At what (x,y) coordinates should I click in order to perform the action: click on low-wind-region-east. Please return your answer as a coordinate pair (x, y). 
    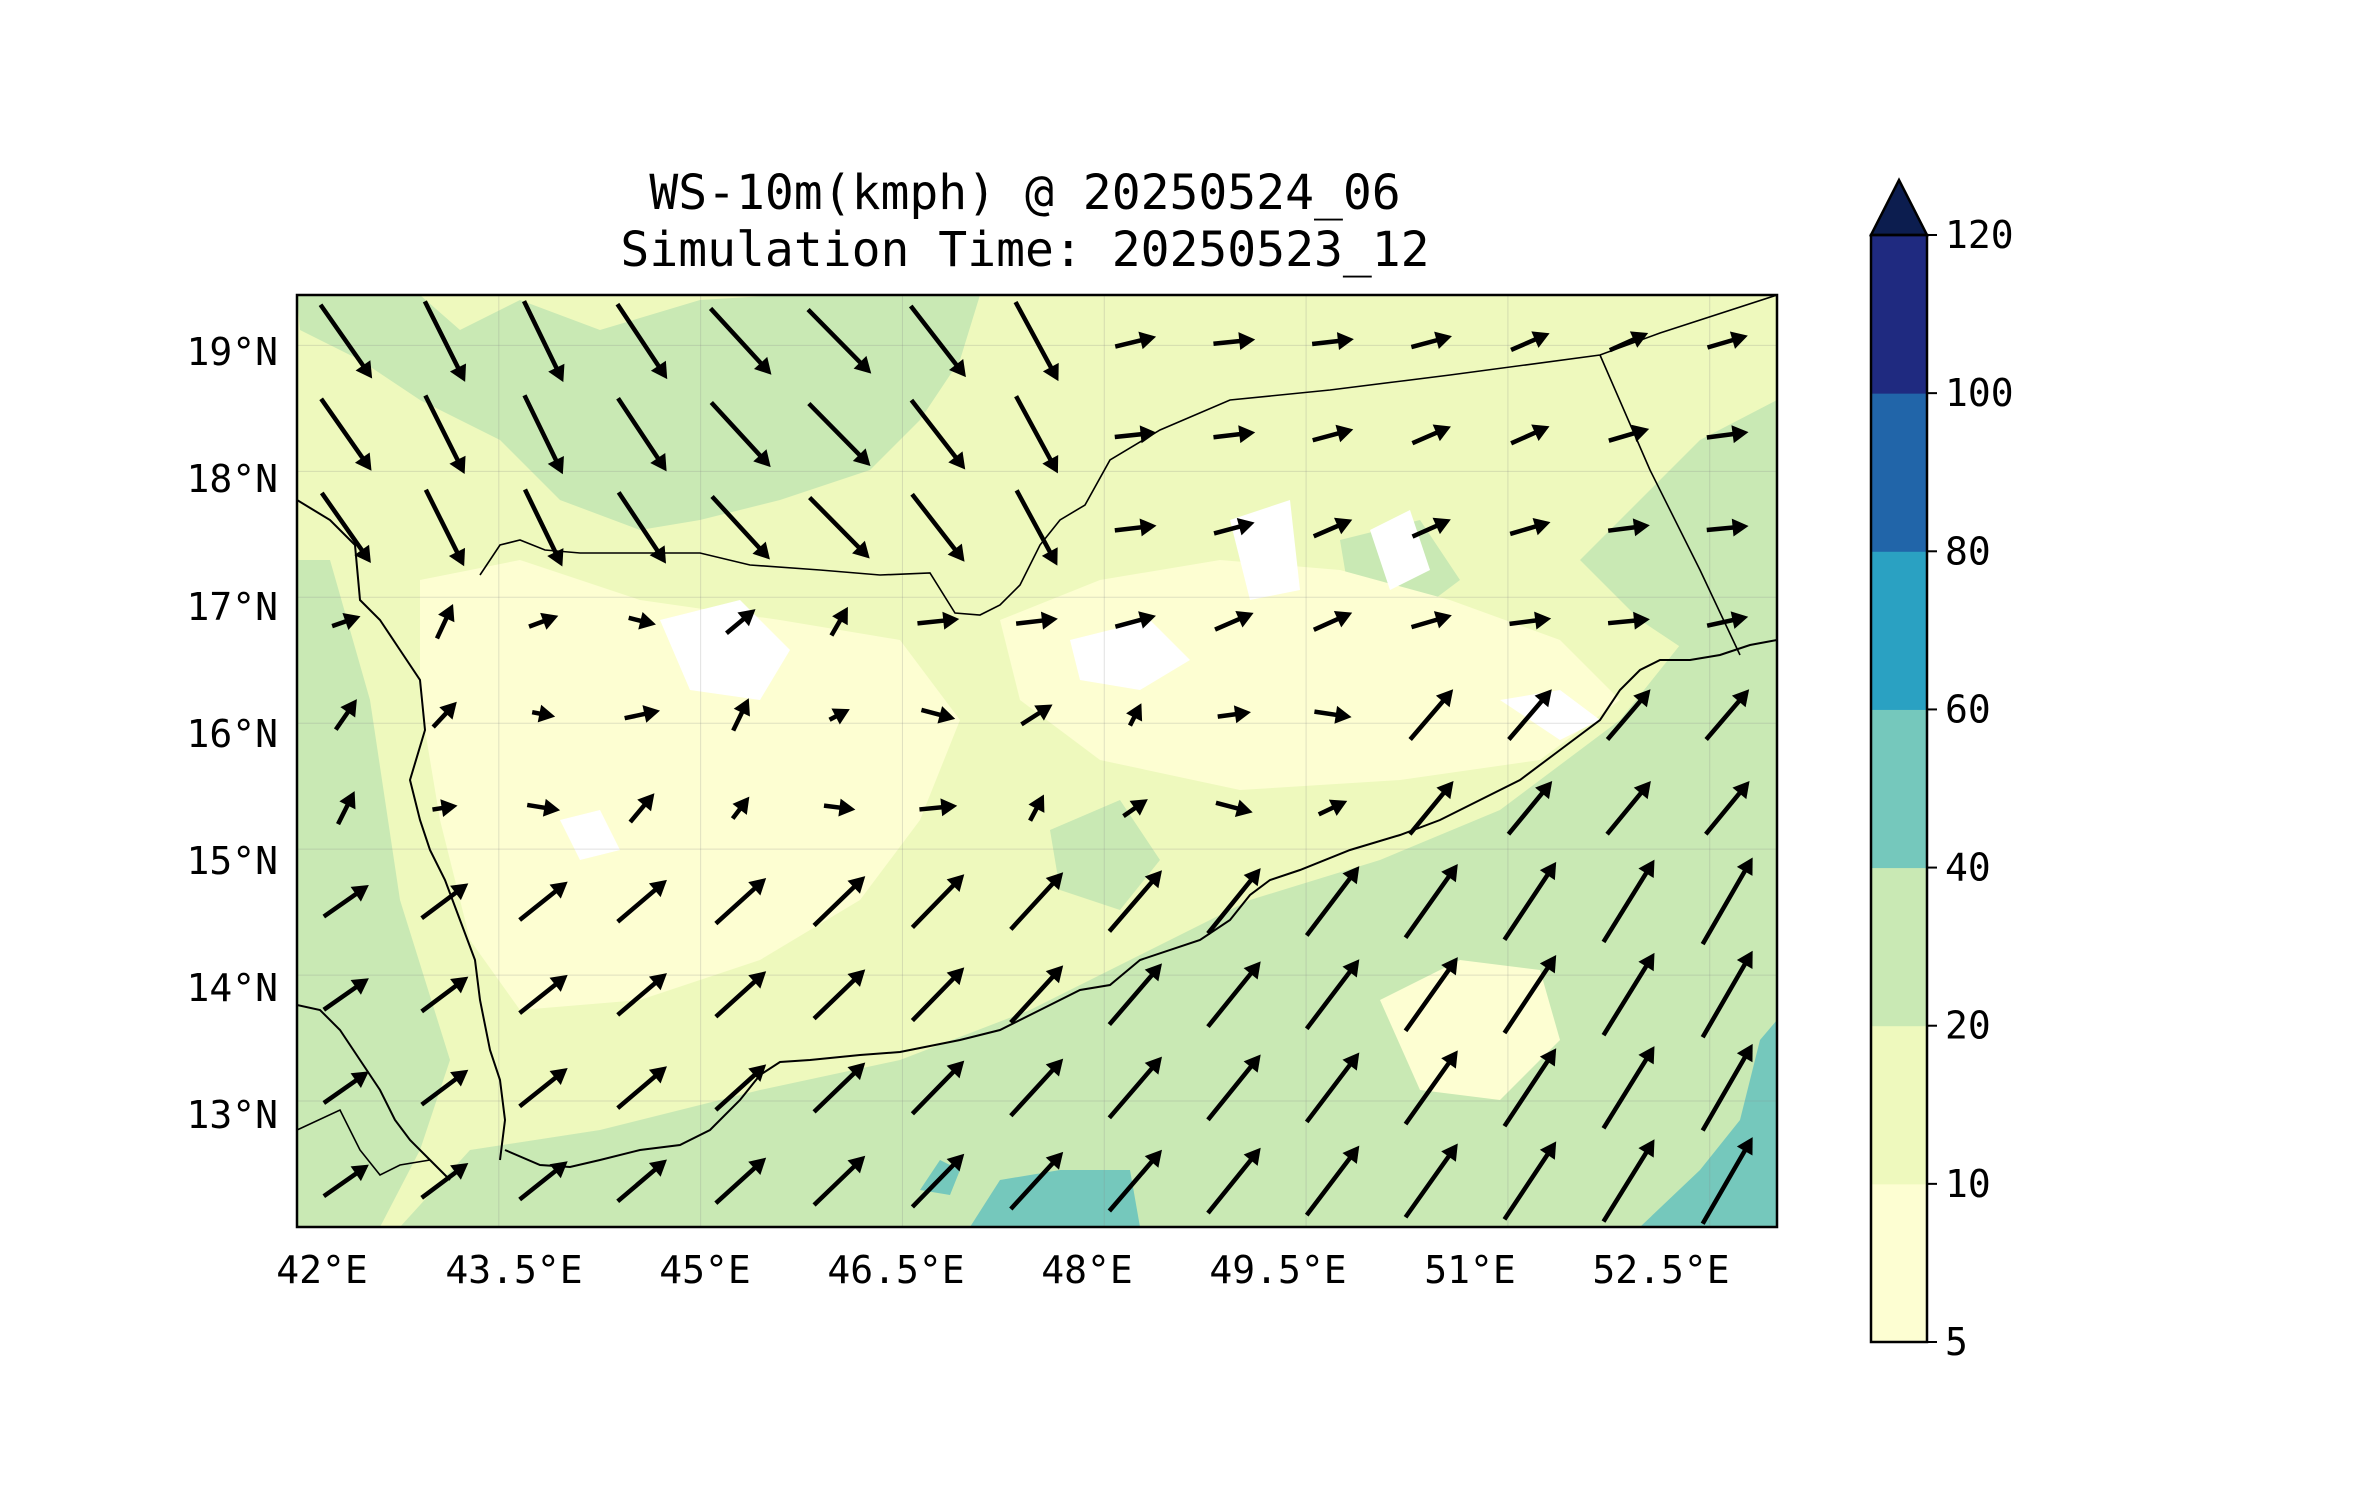
    Looking at the image, I should click on (1310, 675).